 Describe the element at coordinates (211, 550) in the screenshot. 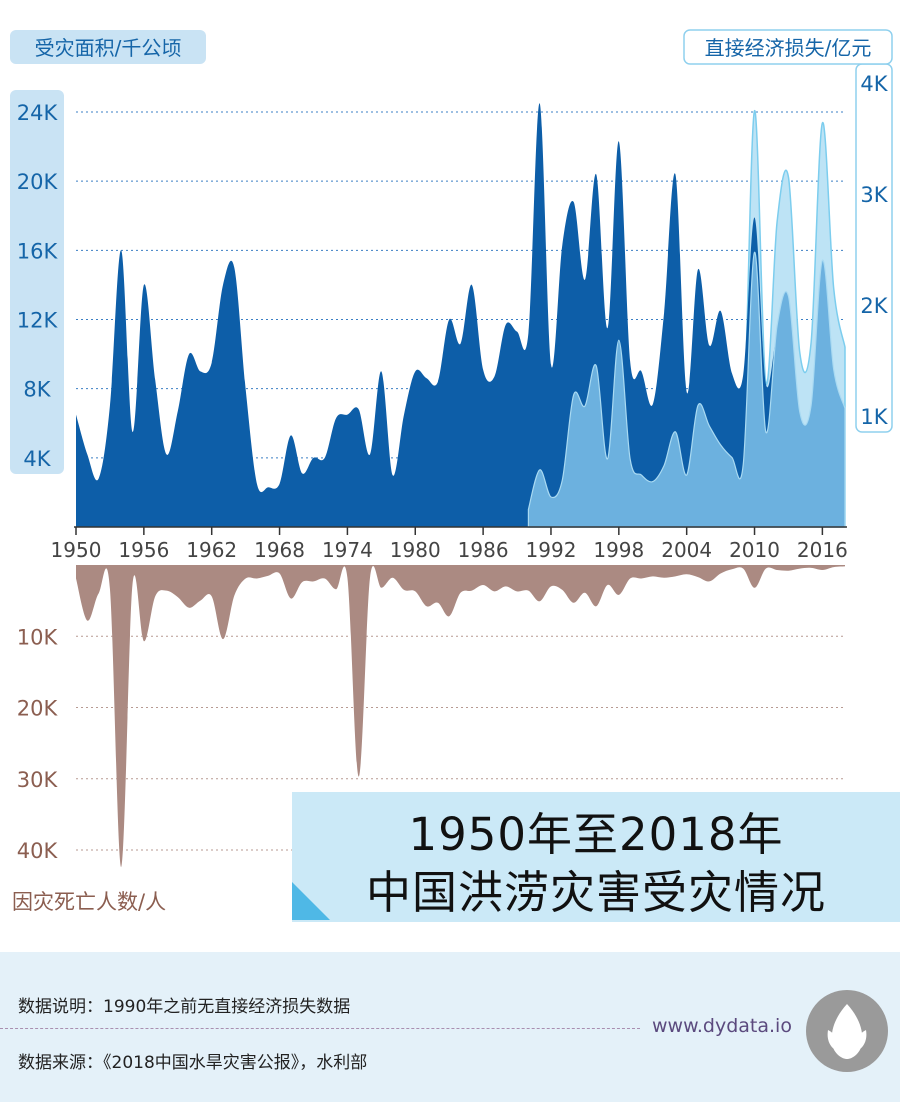

I see `x-tick-label: 1962` at that location.